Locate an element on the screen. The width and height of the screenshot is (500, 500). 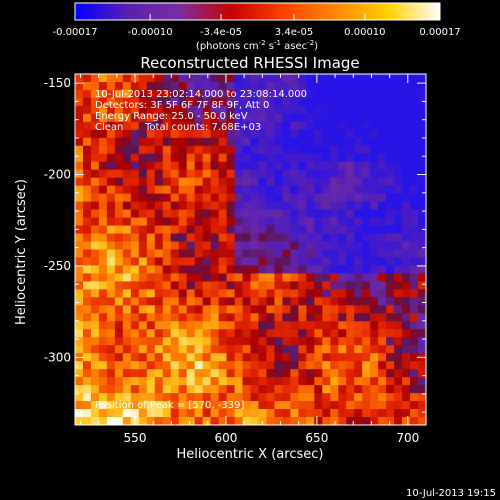
chart-title: Reconstructed RHESSI Image is located at coordinates (249, 63).